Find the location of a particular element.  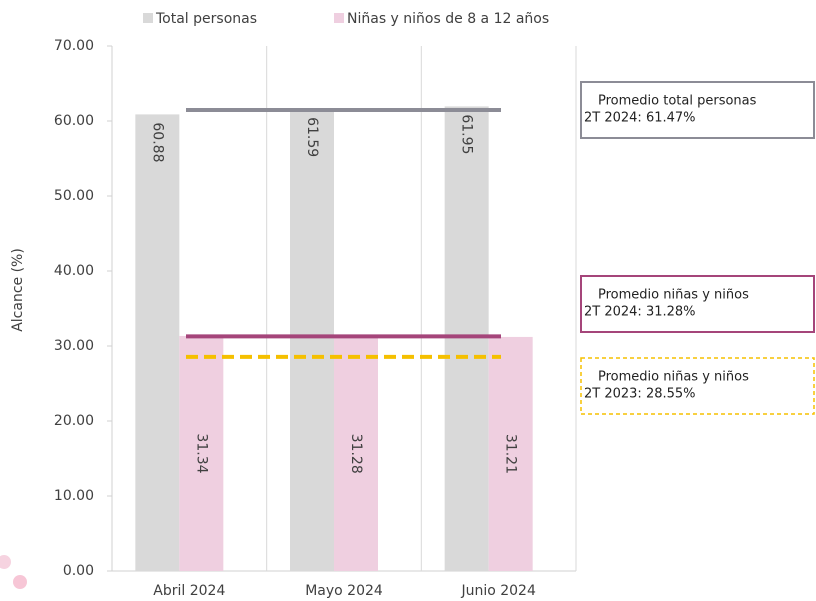

data-label: 31.34 is located at coordinates (201, 453).